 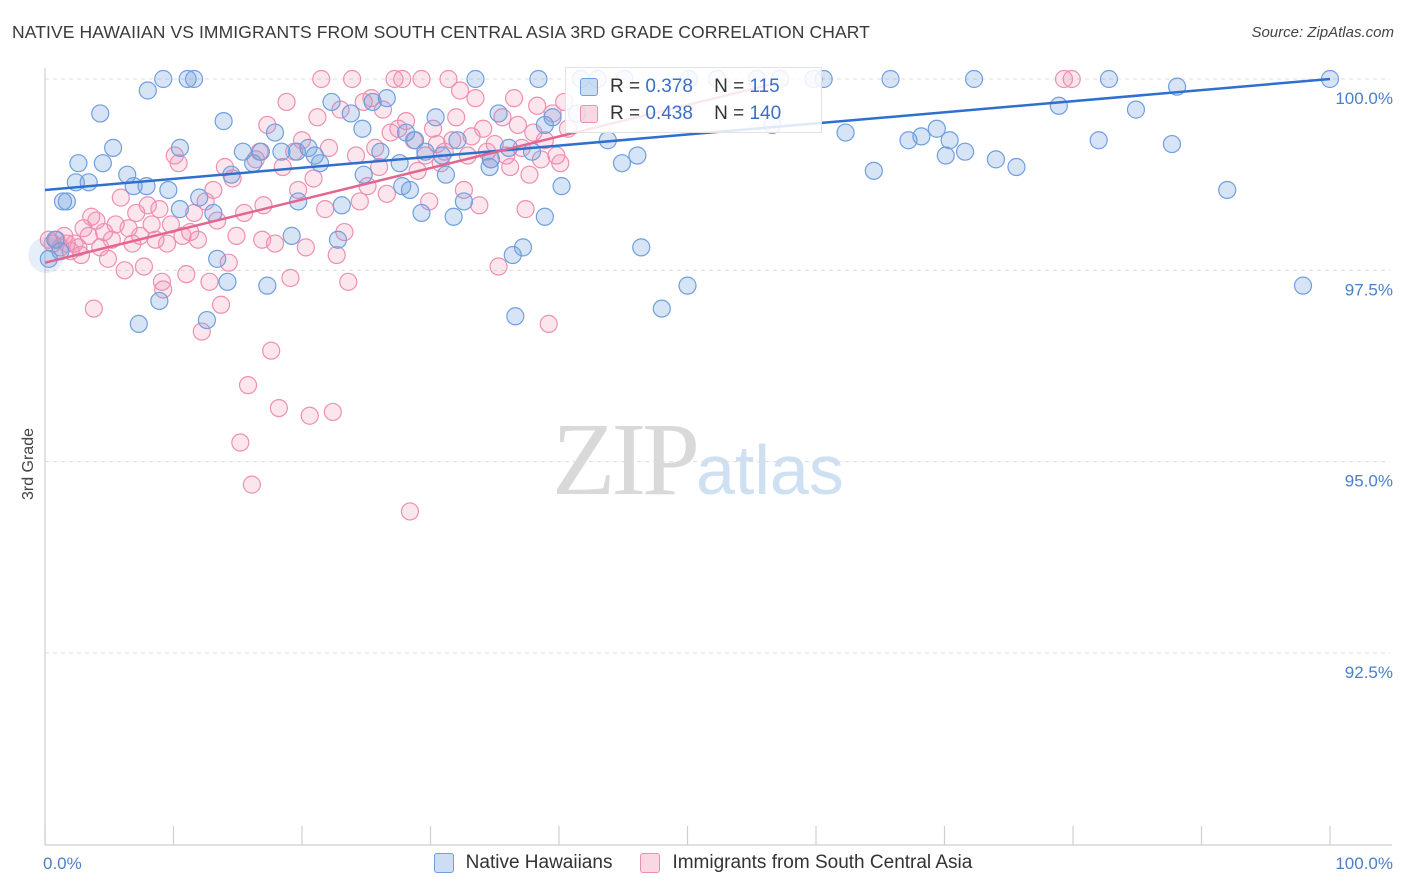 I want to click on legend-item-native-hawaiians: Native Hawaiians, so click(x=522, y=863).